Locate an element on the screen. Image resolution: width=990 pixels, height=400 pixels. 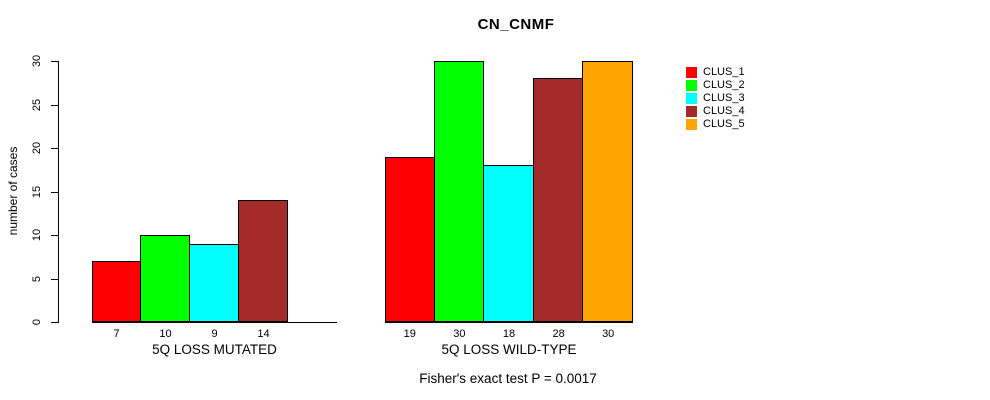
y-axis-tick-label: 25 is located at coordinates (37, 105).